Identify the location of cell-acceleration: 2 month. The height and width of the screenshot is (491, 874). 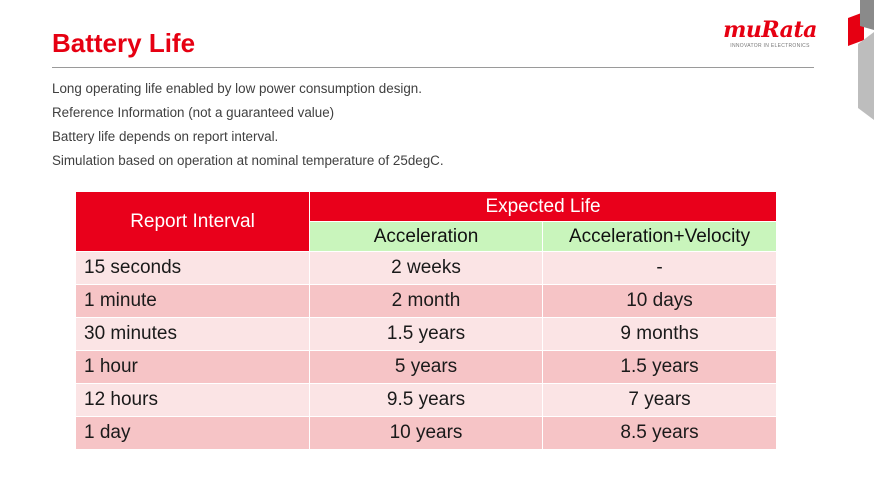
(426, 301).